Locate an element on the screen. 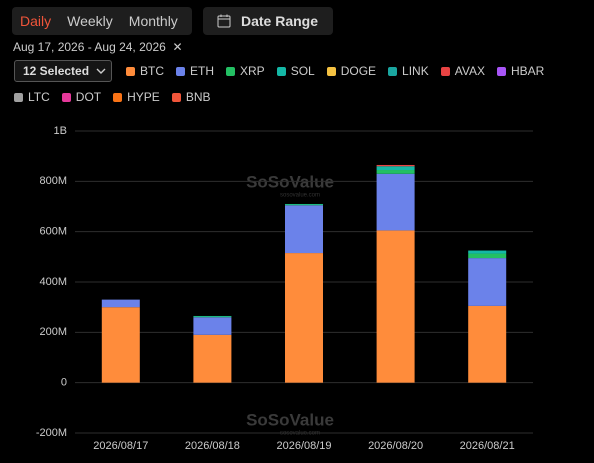  legend-item: HBAR is located at coordinates (520, 71).